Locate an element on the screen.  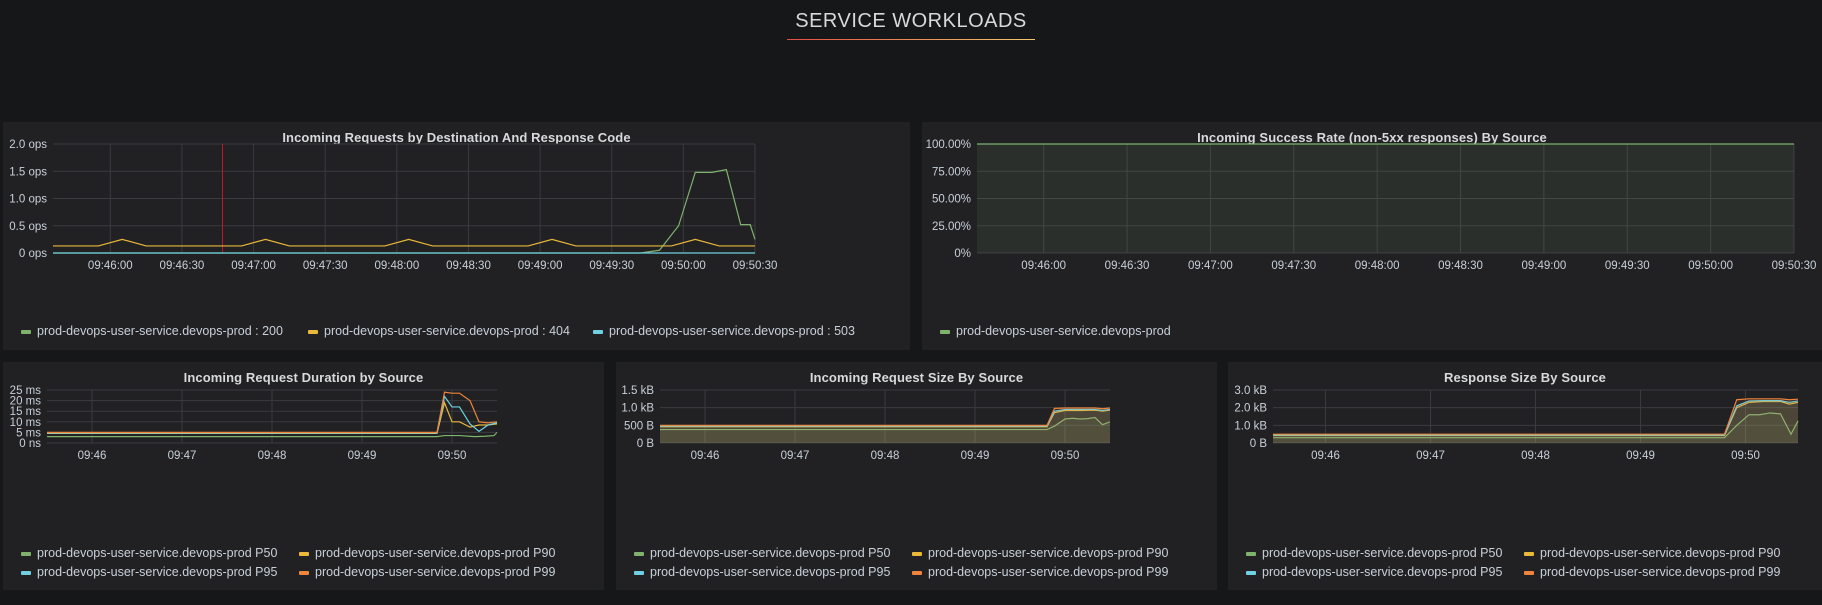
y-tick-label: 1.5 kB is located at coordinates (637, 391).